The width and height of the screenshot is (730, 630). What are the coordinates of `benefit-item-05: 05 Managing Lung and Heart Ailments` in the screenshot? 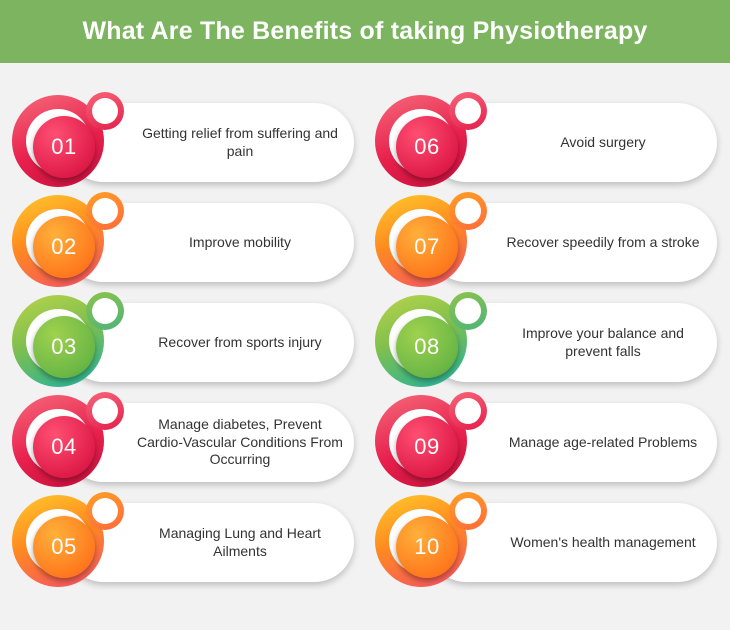 It's located at (184, 542).